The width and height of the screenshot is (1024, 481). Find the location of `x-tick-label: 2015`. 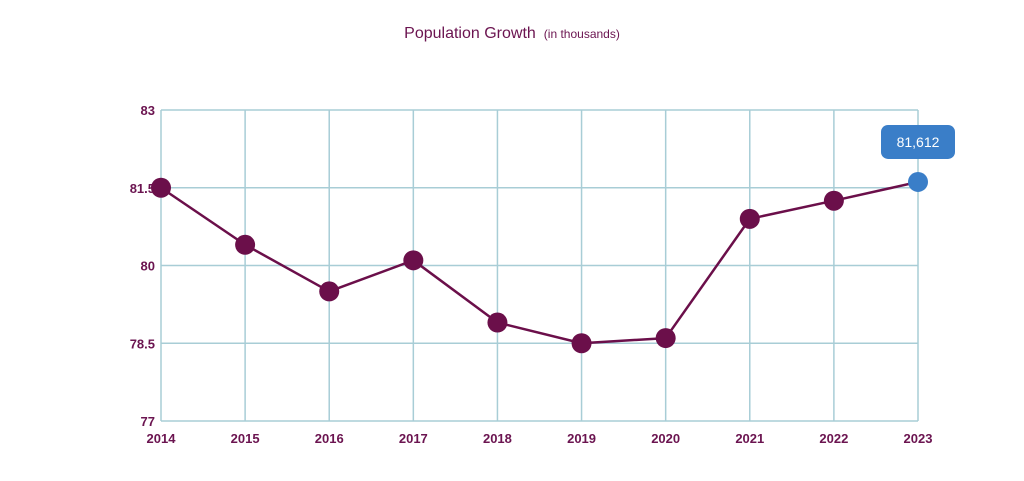

x-tick-label: 2015 is located at coordinates (245, 438).